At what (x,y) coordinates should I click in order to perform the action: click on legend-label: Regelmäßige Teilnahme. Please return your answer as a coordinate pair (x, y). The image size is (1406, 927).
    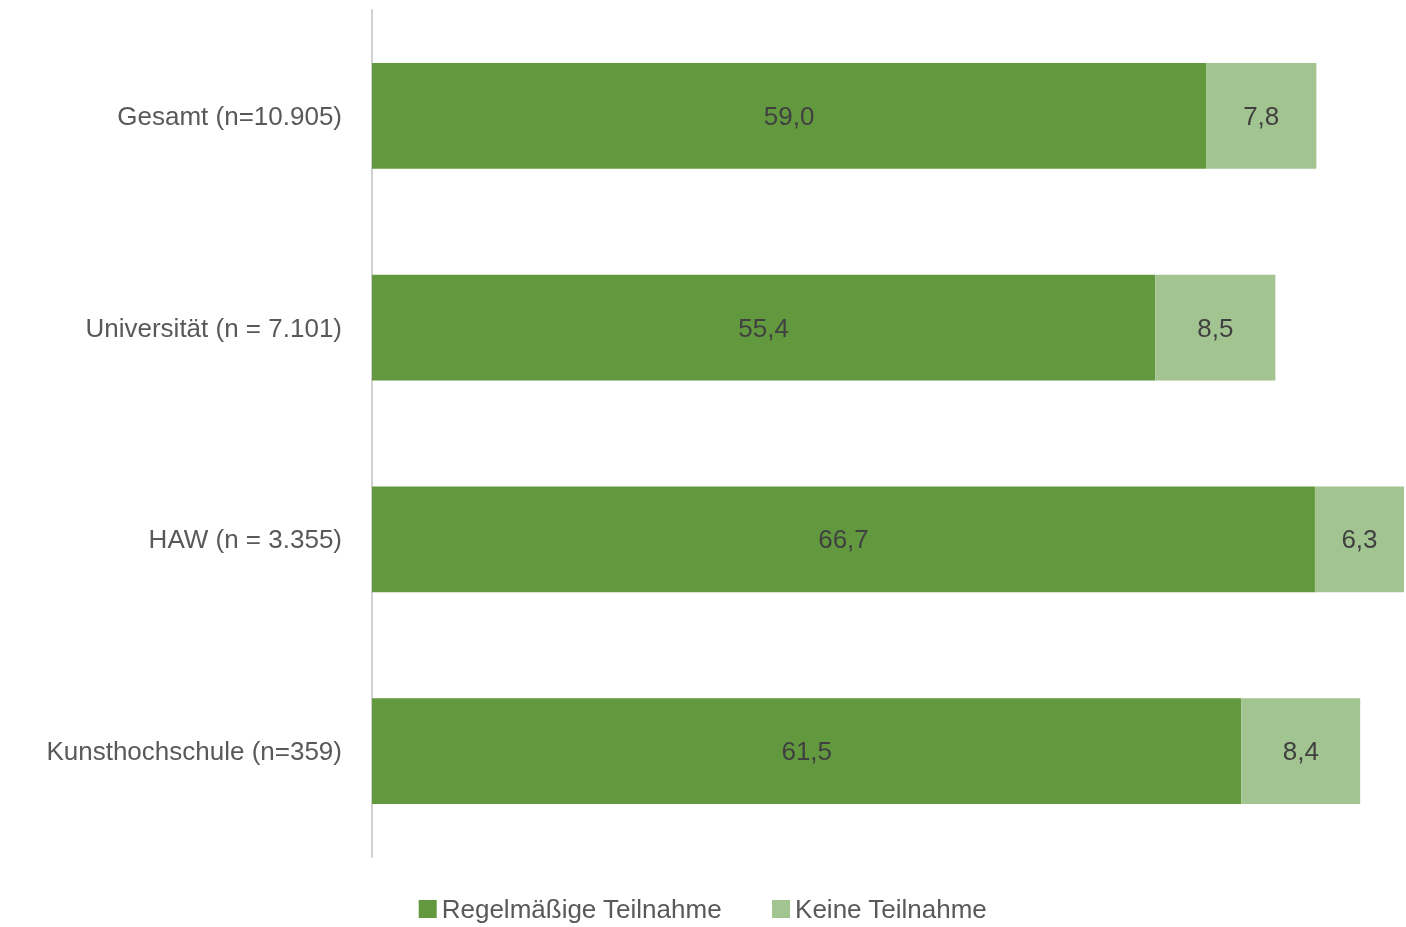
    Looking at the image, I should click on (581, 909).